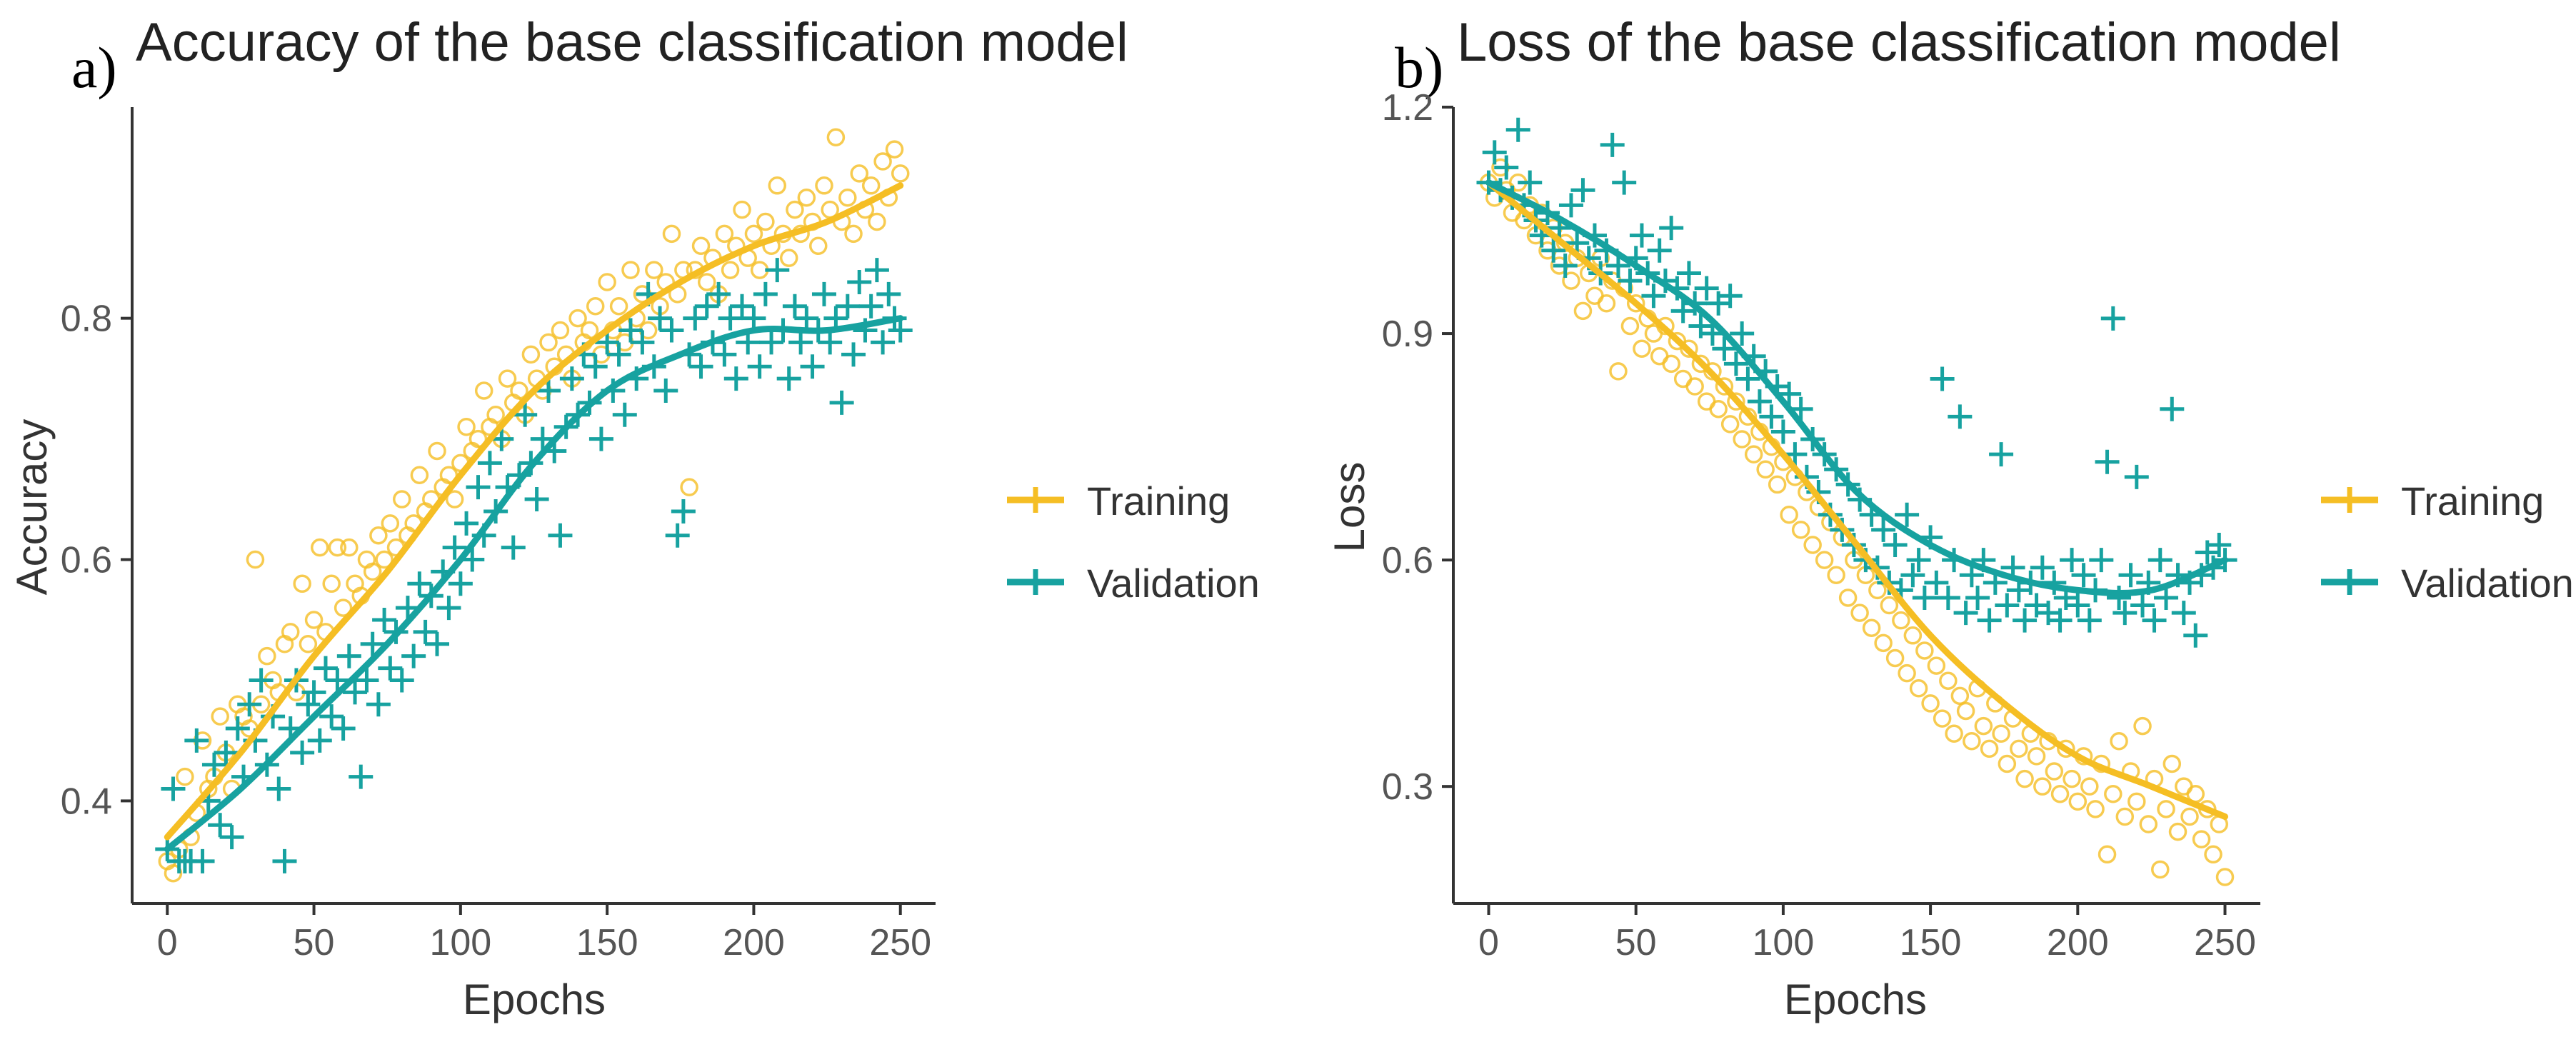 This screenshot has height=1042, width=2576. Describe the element at coordinates (314, 942) in the screenshot. I see `x-tick-label: 50` at that location.